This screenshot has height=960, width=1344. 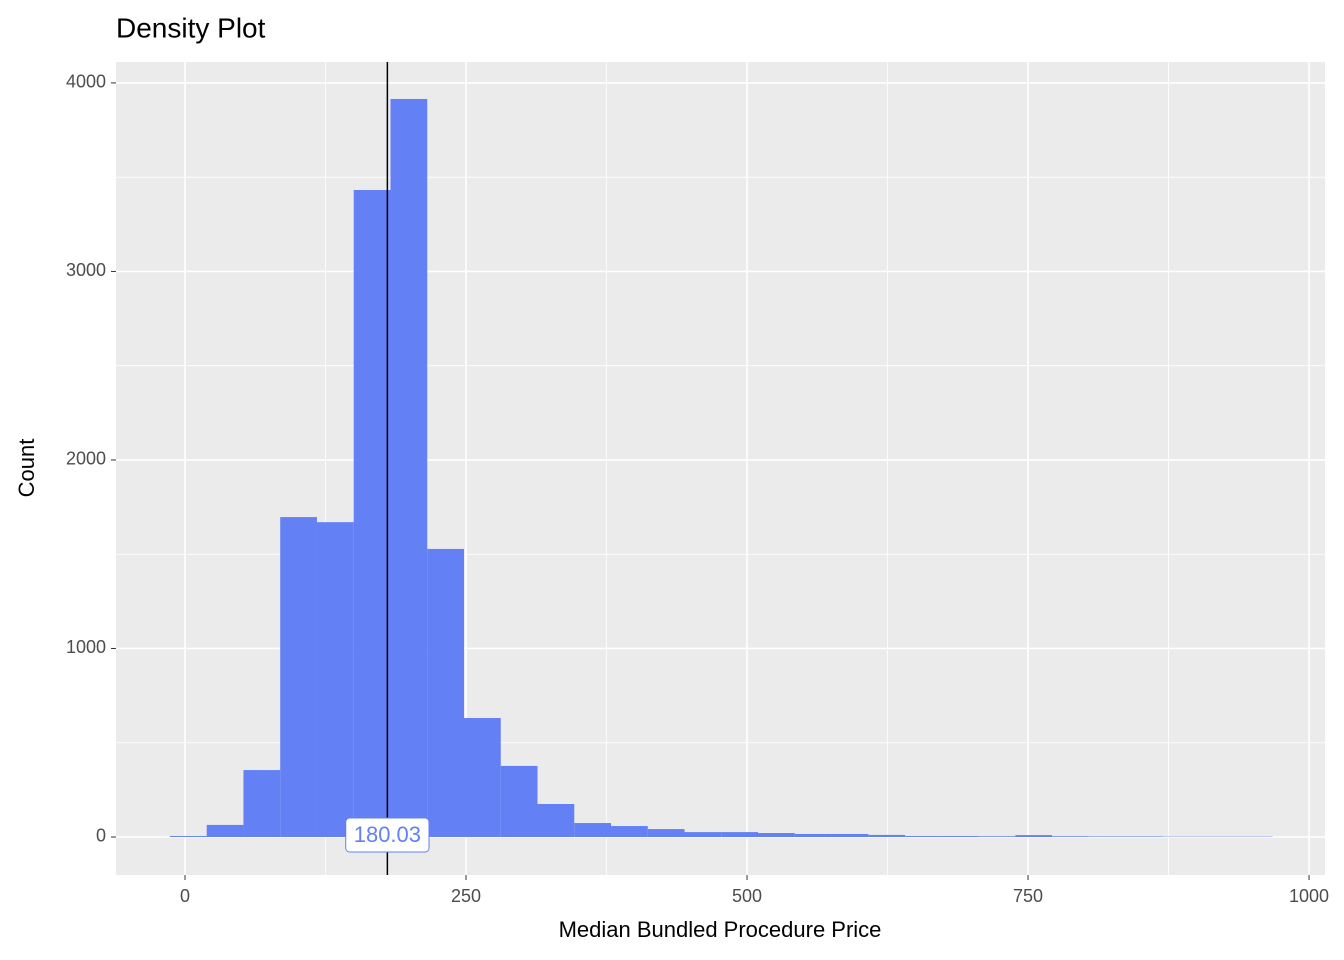 What do you see at coordinates (86, 82) in the screenshot?
I see `y-tick-label: 4000` at bounding box center [86, 82].